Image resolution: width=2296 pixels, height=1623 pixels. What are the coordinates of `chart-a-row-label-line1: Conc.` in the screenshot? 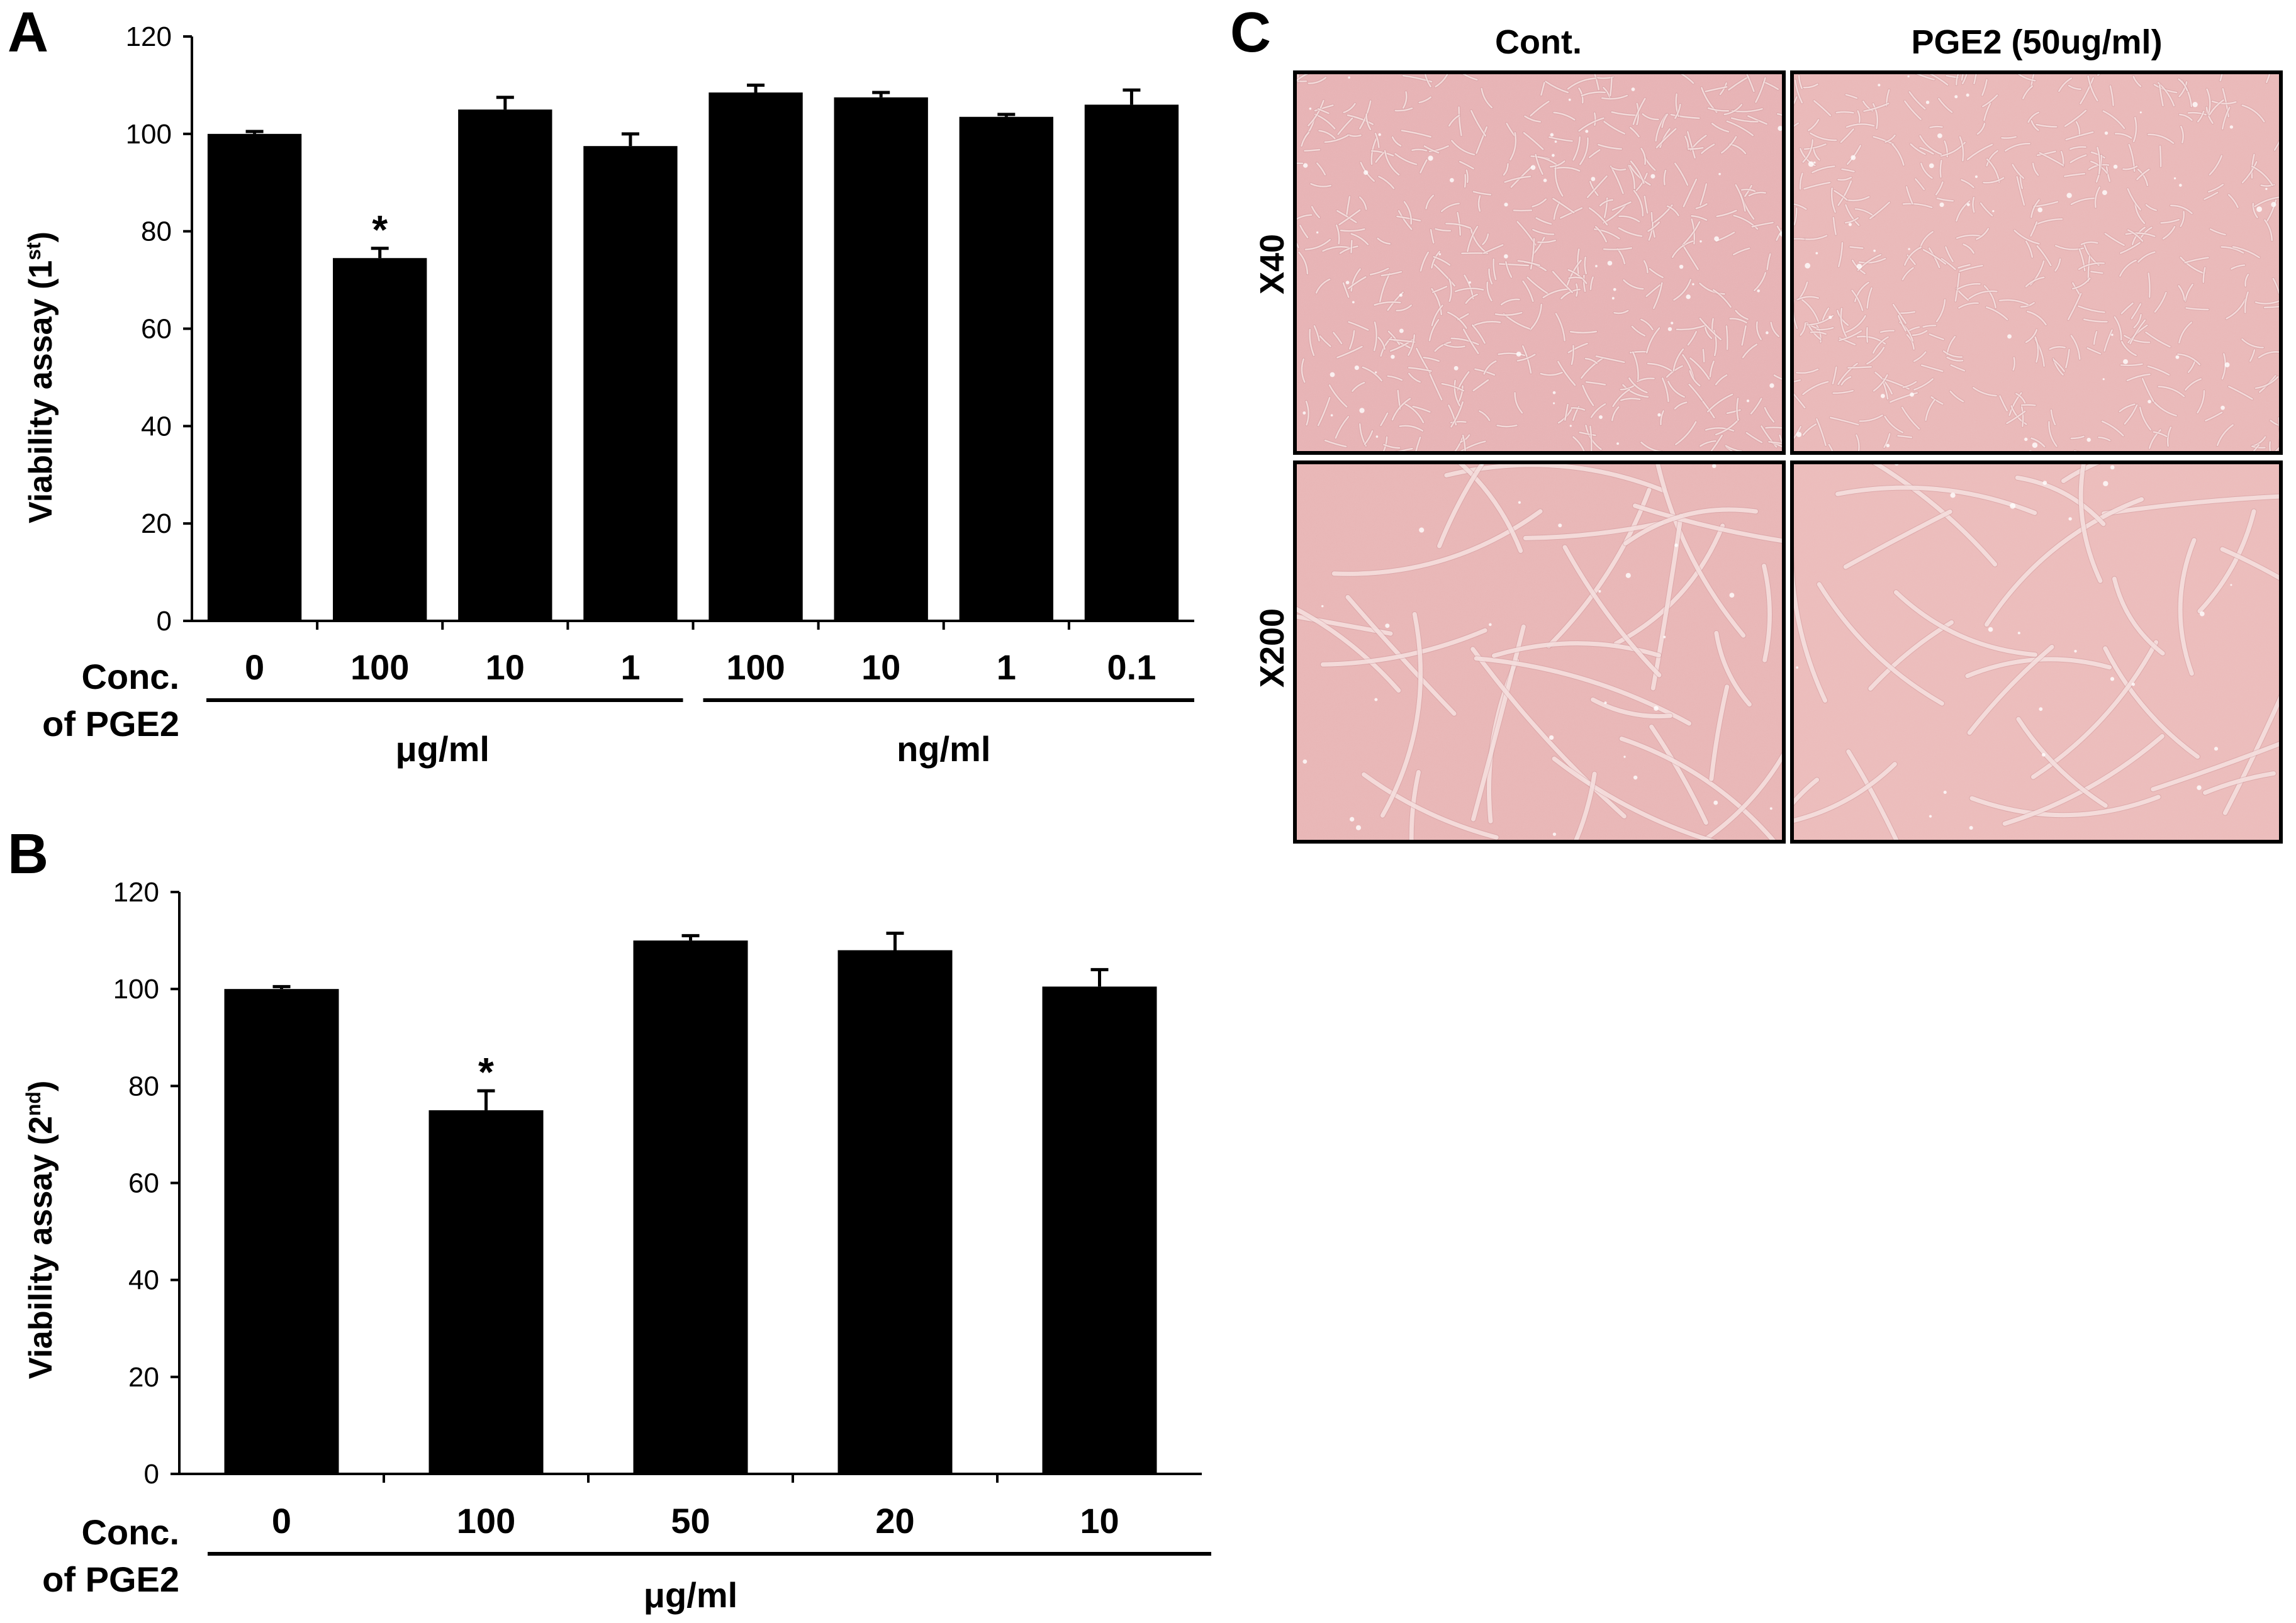 It's located at (130, 676).